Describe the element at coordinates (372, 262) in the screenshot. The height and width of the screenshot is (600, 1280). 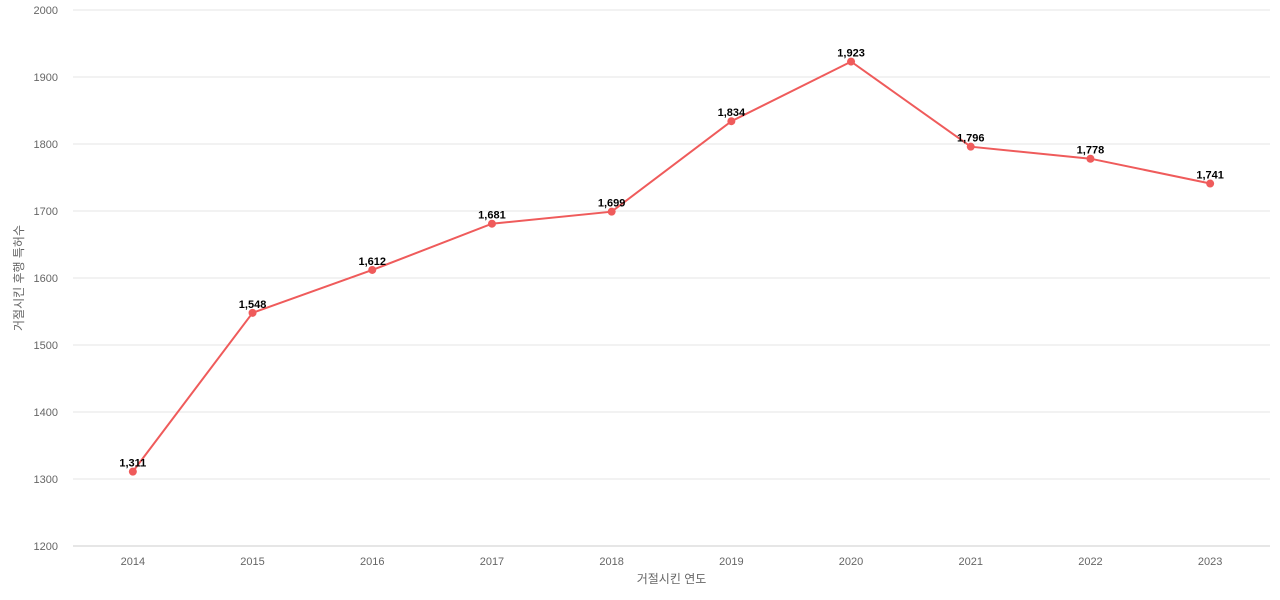
I see `data-label: 1,612` at that location.